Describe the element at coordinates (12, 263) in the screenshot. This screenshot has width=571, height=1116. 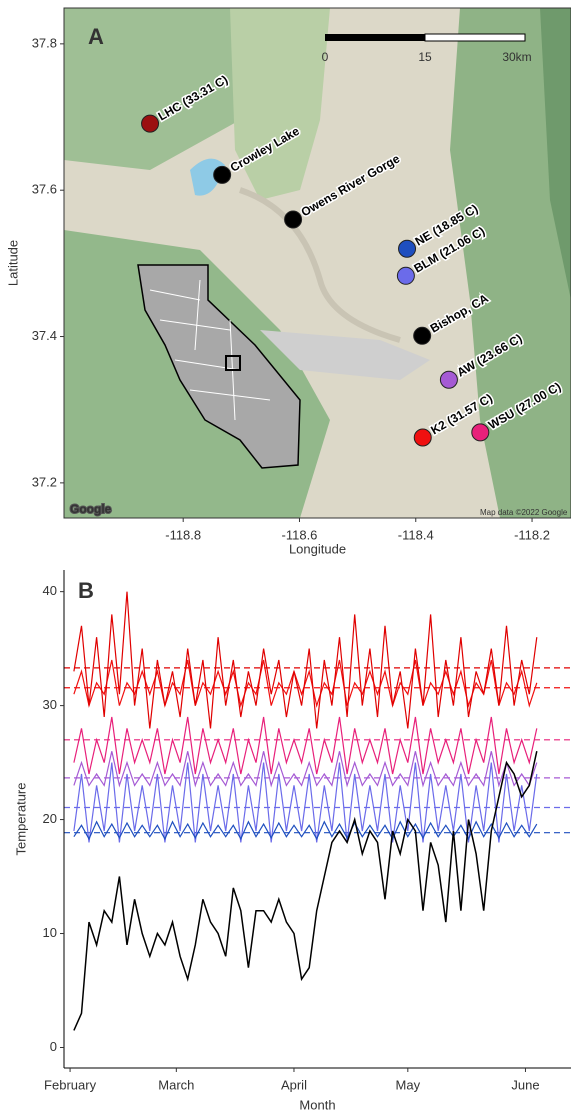
I see `y-axis-label: Latitude` at that location.